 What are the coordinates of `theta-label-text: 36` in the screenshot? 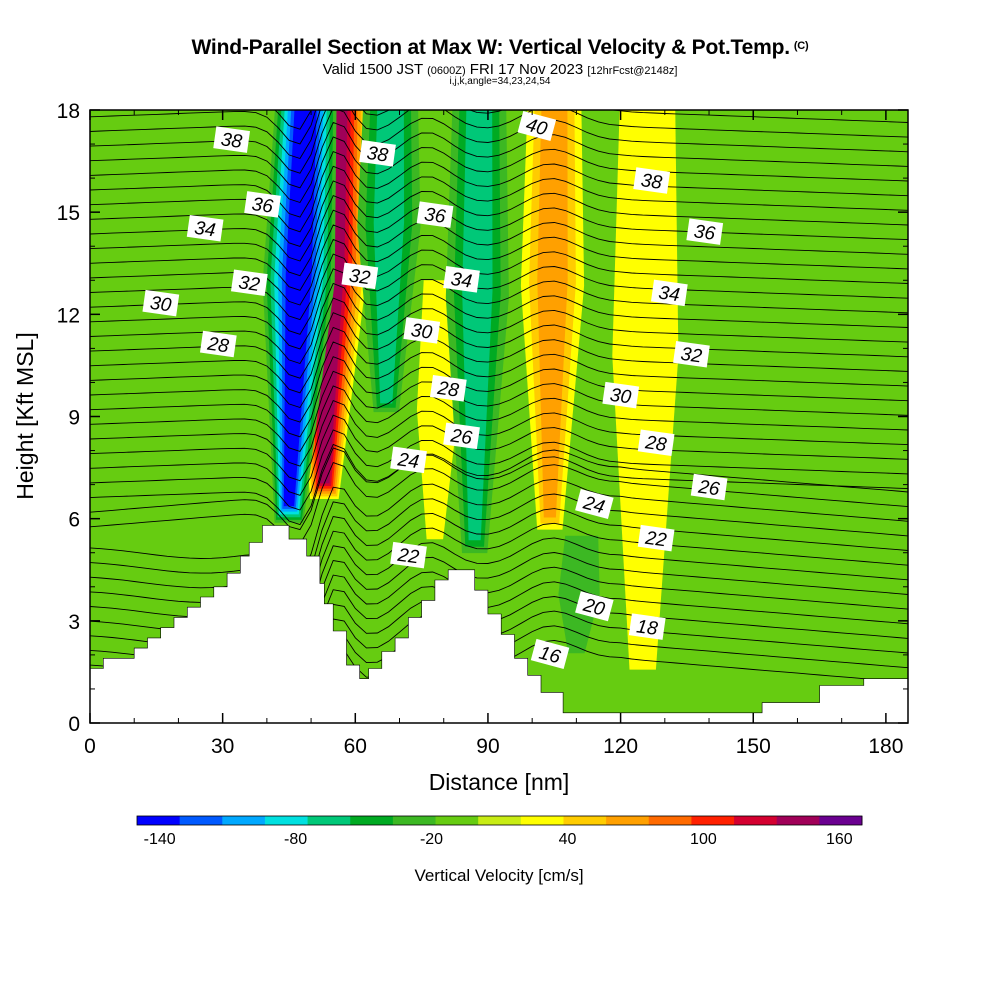 It's located at (705, 233).